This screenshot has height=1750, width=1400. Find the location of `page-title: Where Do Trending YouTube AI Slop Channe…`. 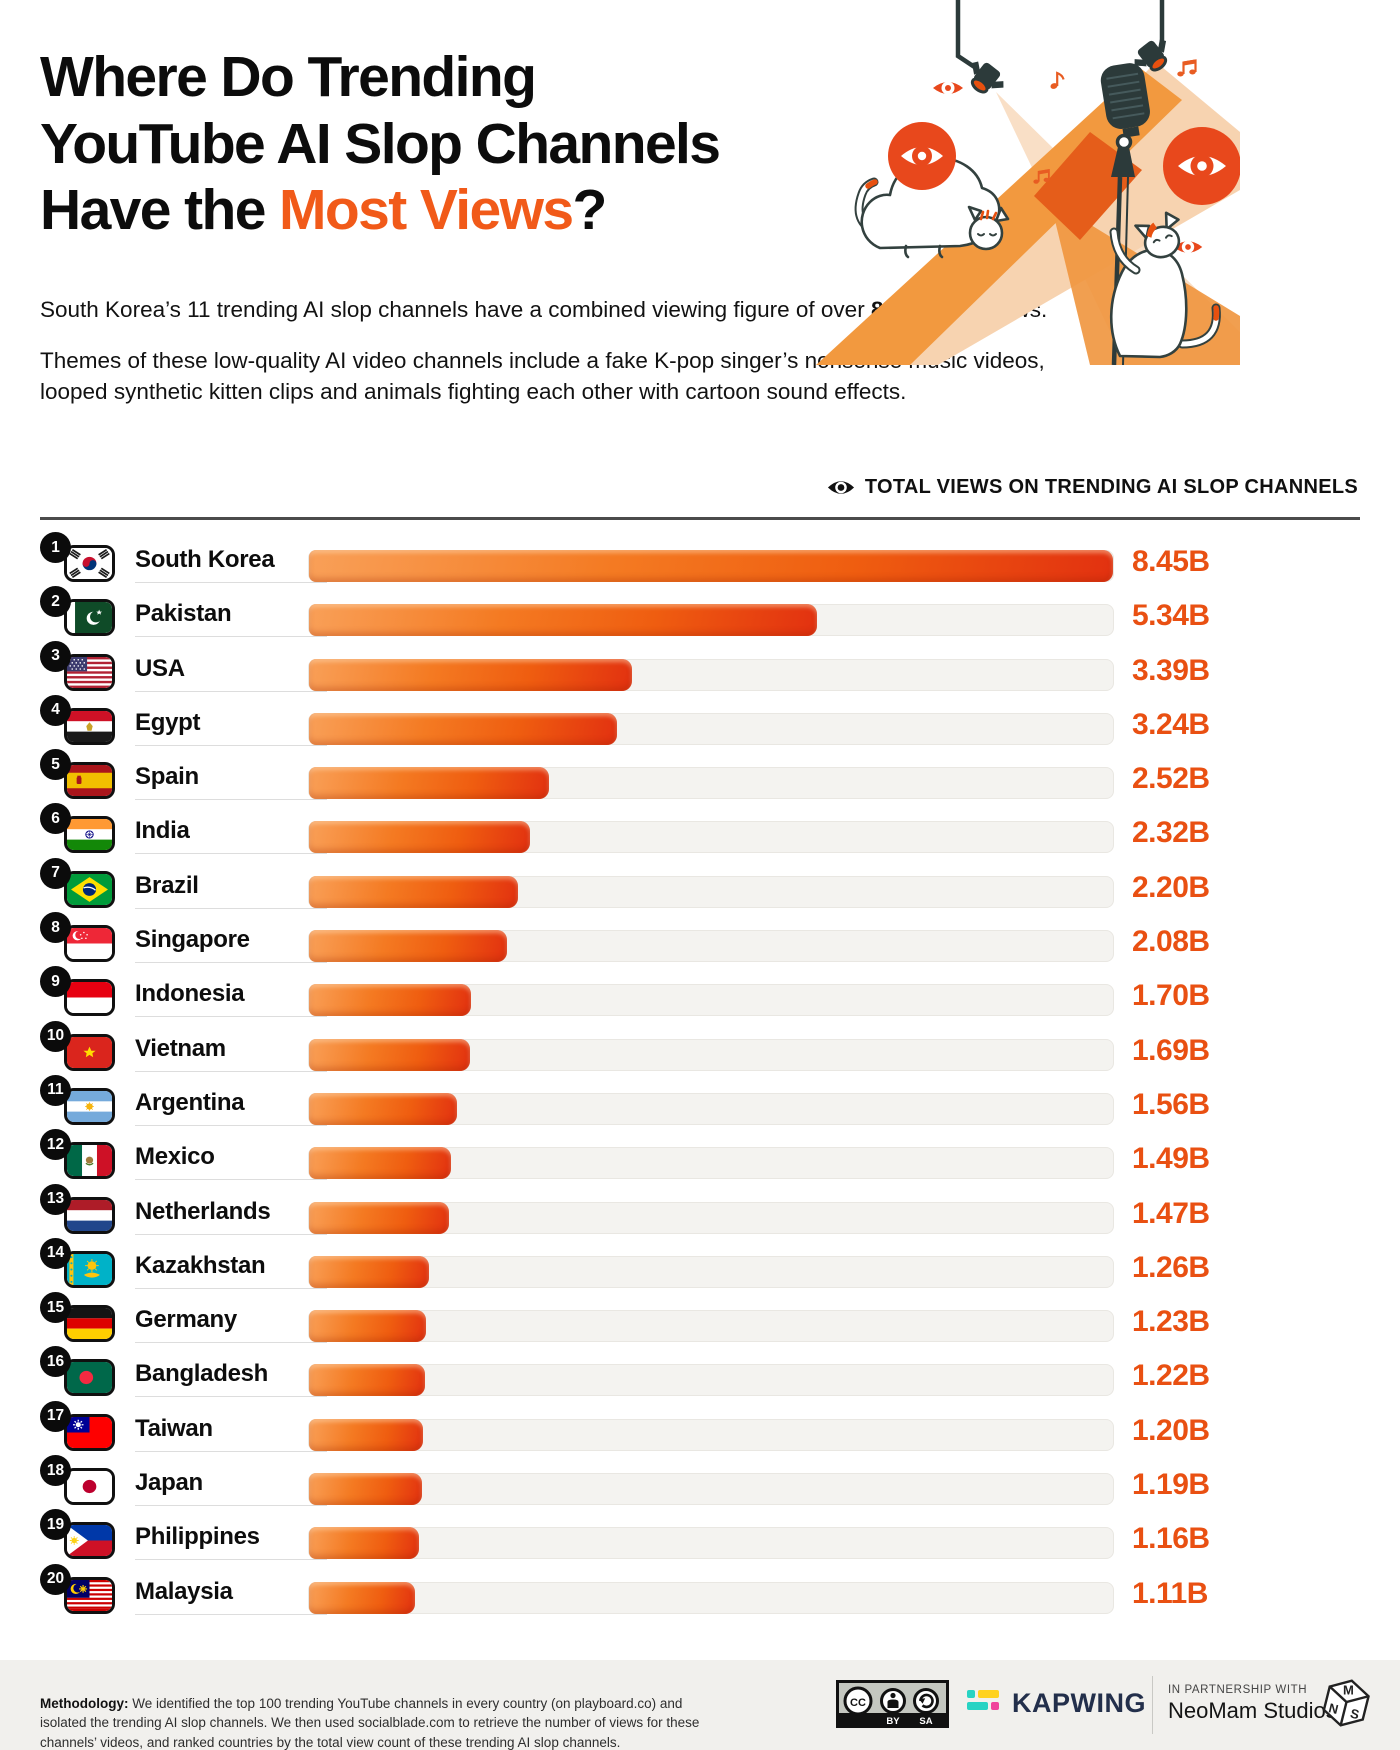

page-title: Where Do Trending YouTube AI Slop Channe… is located at coordinates (380, 144).